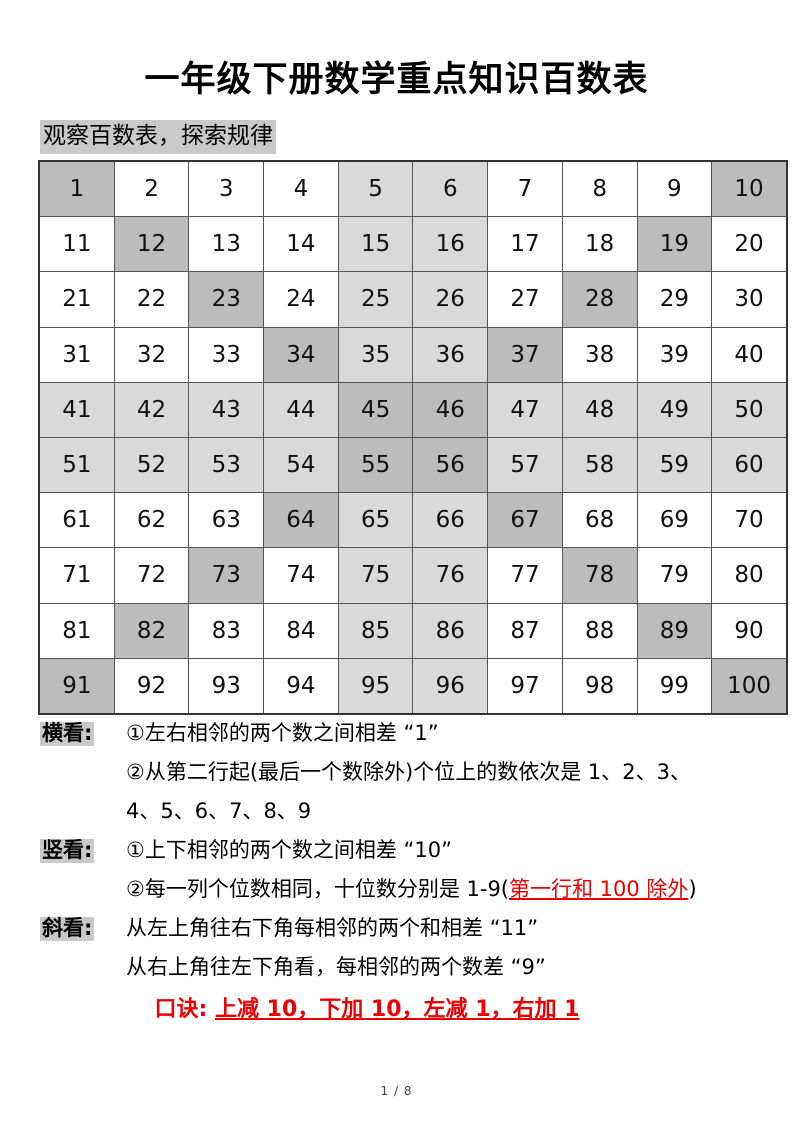  What do you see at coordinates (226, 244) in the screenshot?
I see `hundred-chart-cell: 13` at bounding box center [226, 244].